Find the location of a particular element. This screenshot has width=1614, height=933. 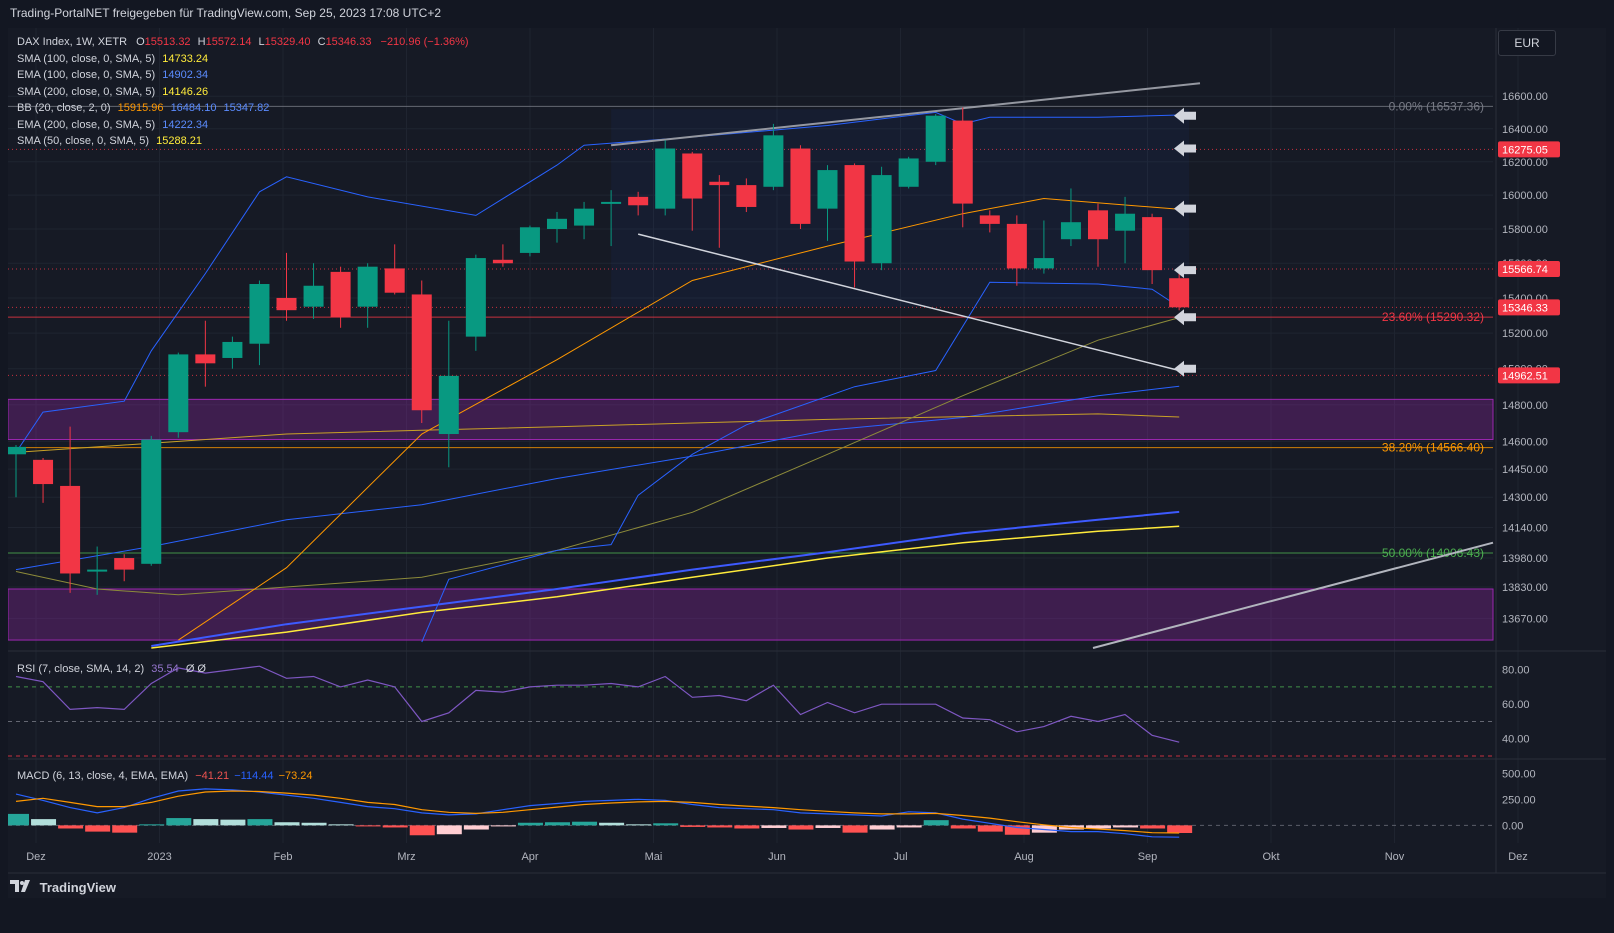

price-tick-label: 14450.00 is located at coordinates (1525, 470).